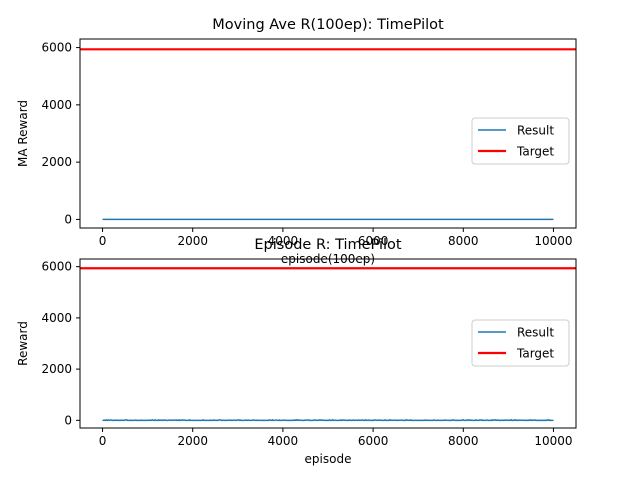  What do you see at coordinates (328, 459) in the screenshot?
I see `x-axis-label: episode` at bounding box center [328, 459].